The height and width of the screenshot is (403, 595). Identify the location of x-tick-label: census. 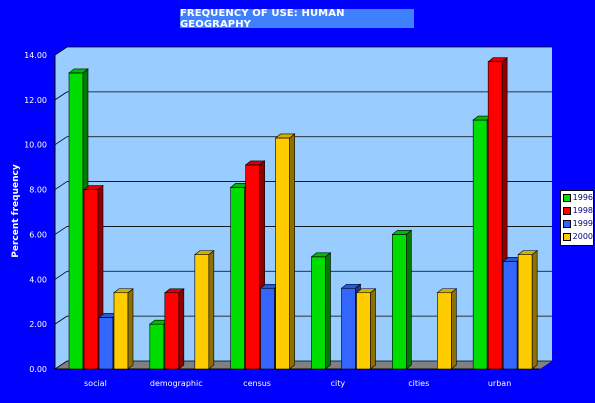
(257, 383).